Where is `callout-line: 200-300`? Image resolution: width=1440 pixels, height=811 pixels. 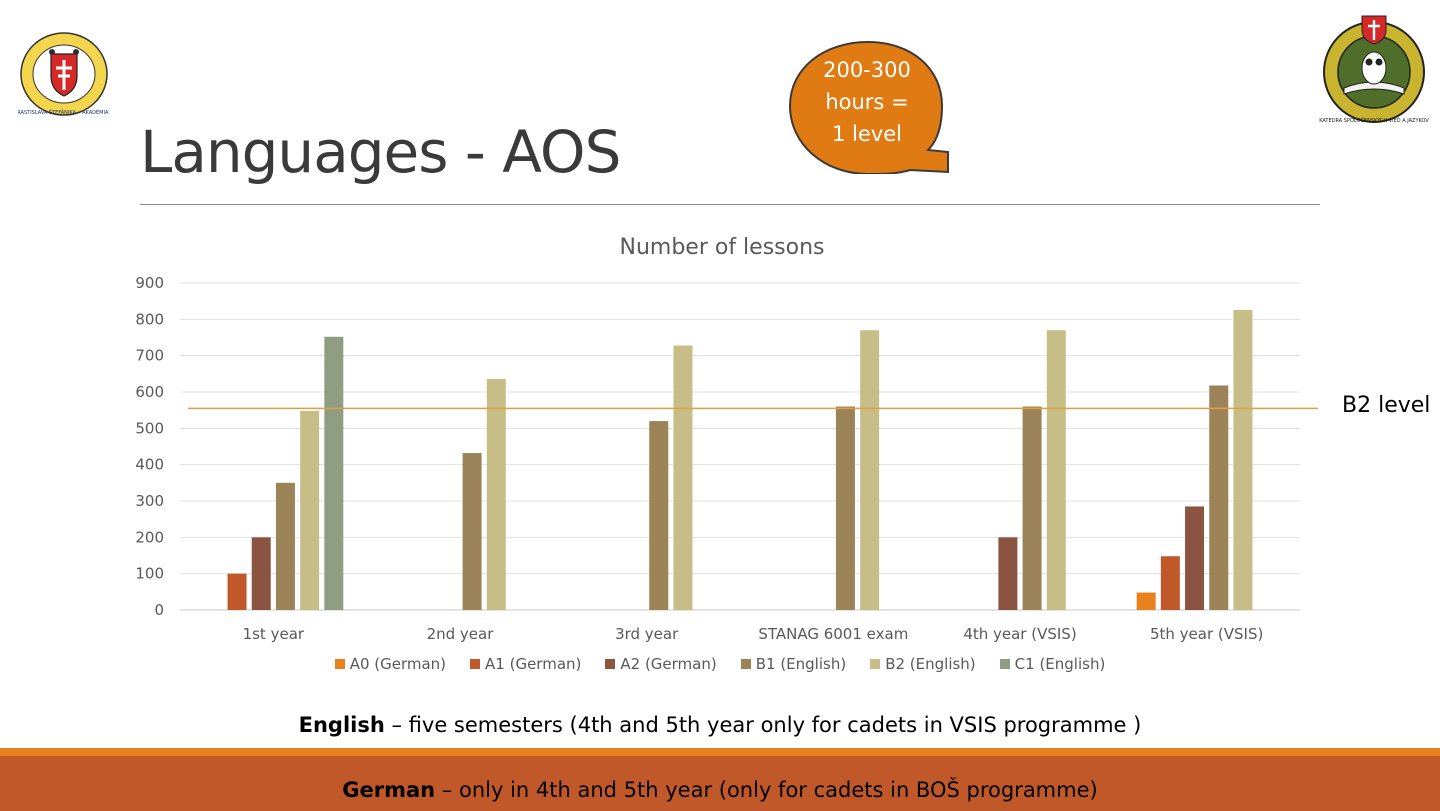 callout-line: 200-300 is located at coordinates (867, 70).